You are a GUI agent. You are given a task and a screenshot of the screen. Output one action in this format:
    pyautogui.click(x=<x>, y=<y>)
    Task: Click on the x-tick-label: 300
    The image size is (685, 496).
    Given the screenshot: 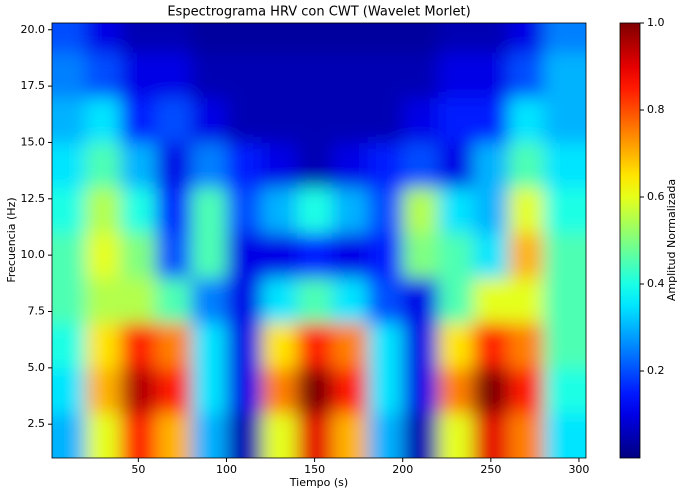 What is the action you would take?
    pyautogui.click(x=578, y=469)
    